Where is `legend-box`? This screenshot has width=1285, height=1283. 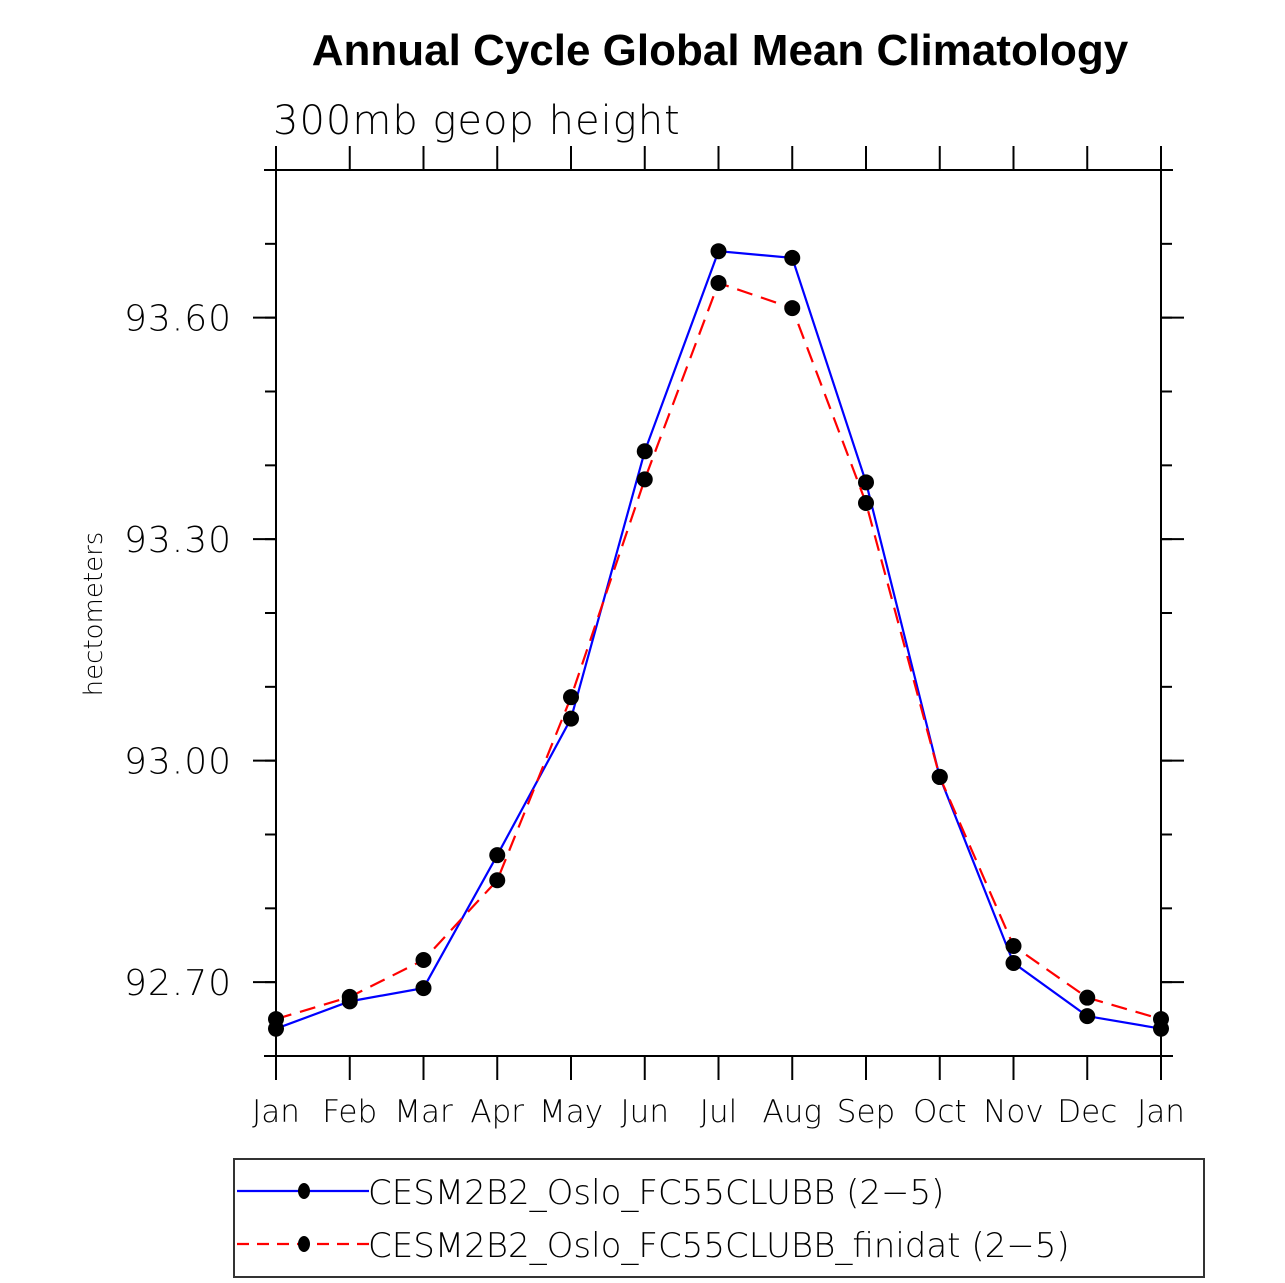 legend-box is located at coordinates (719, 1218).